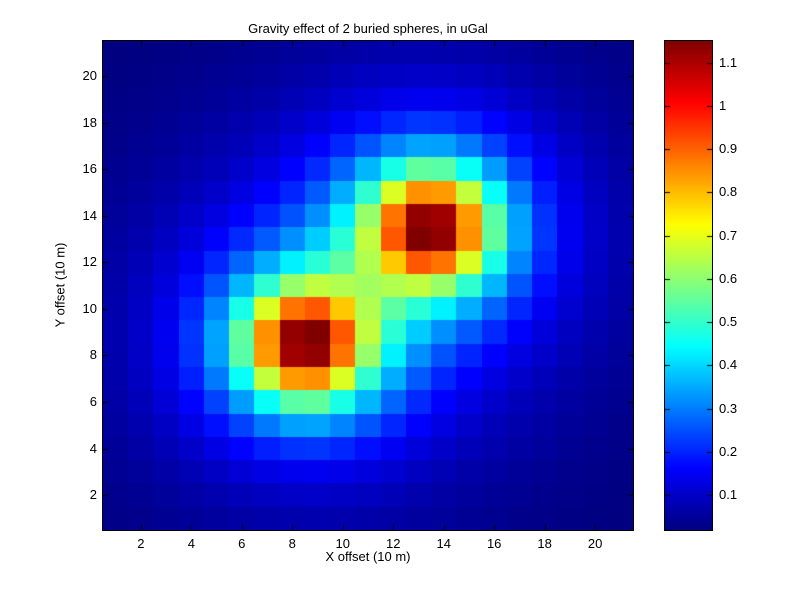 The height and width of the screenshot is (599, 800). I want to click on colorbar-tick-label: 0.7, so click(728, 235).